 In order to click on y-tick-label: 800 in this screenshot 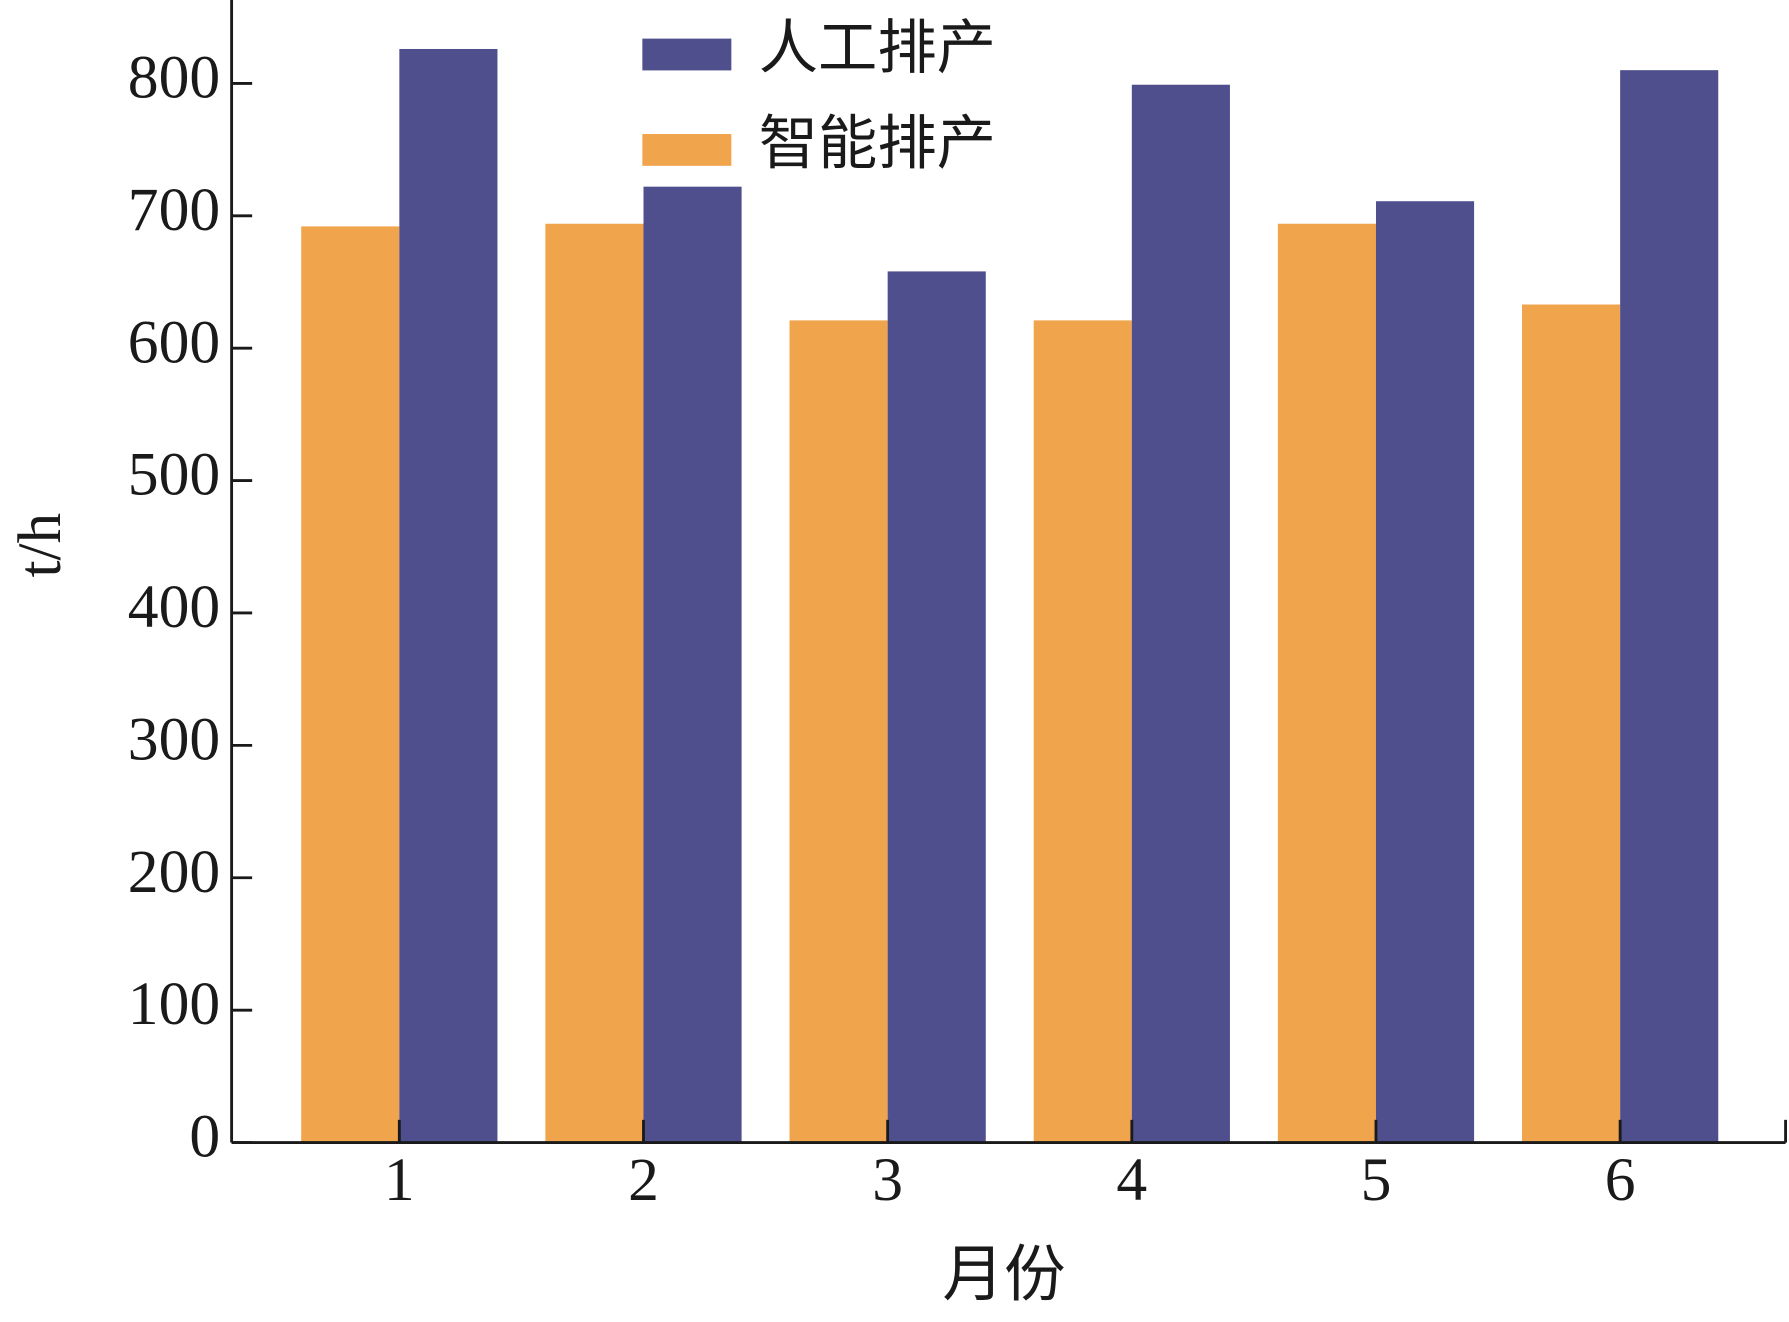, I will do `click(174, 78)`.